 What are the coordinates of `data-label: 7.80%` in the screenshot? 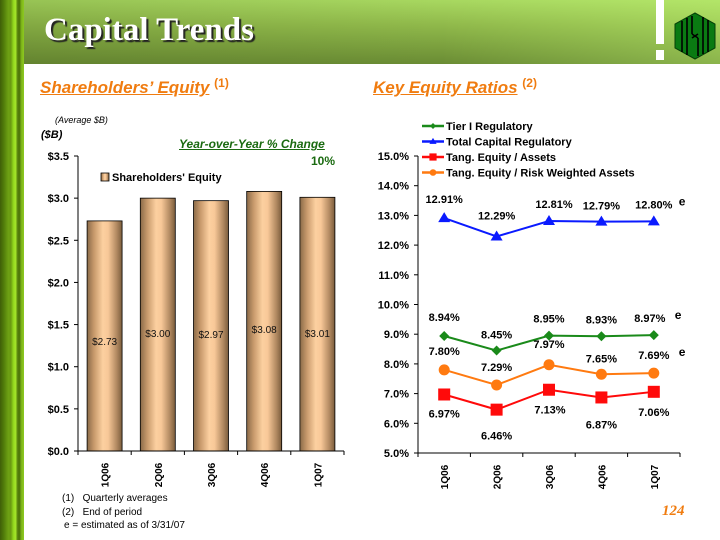 It's located at (444, 352).